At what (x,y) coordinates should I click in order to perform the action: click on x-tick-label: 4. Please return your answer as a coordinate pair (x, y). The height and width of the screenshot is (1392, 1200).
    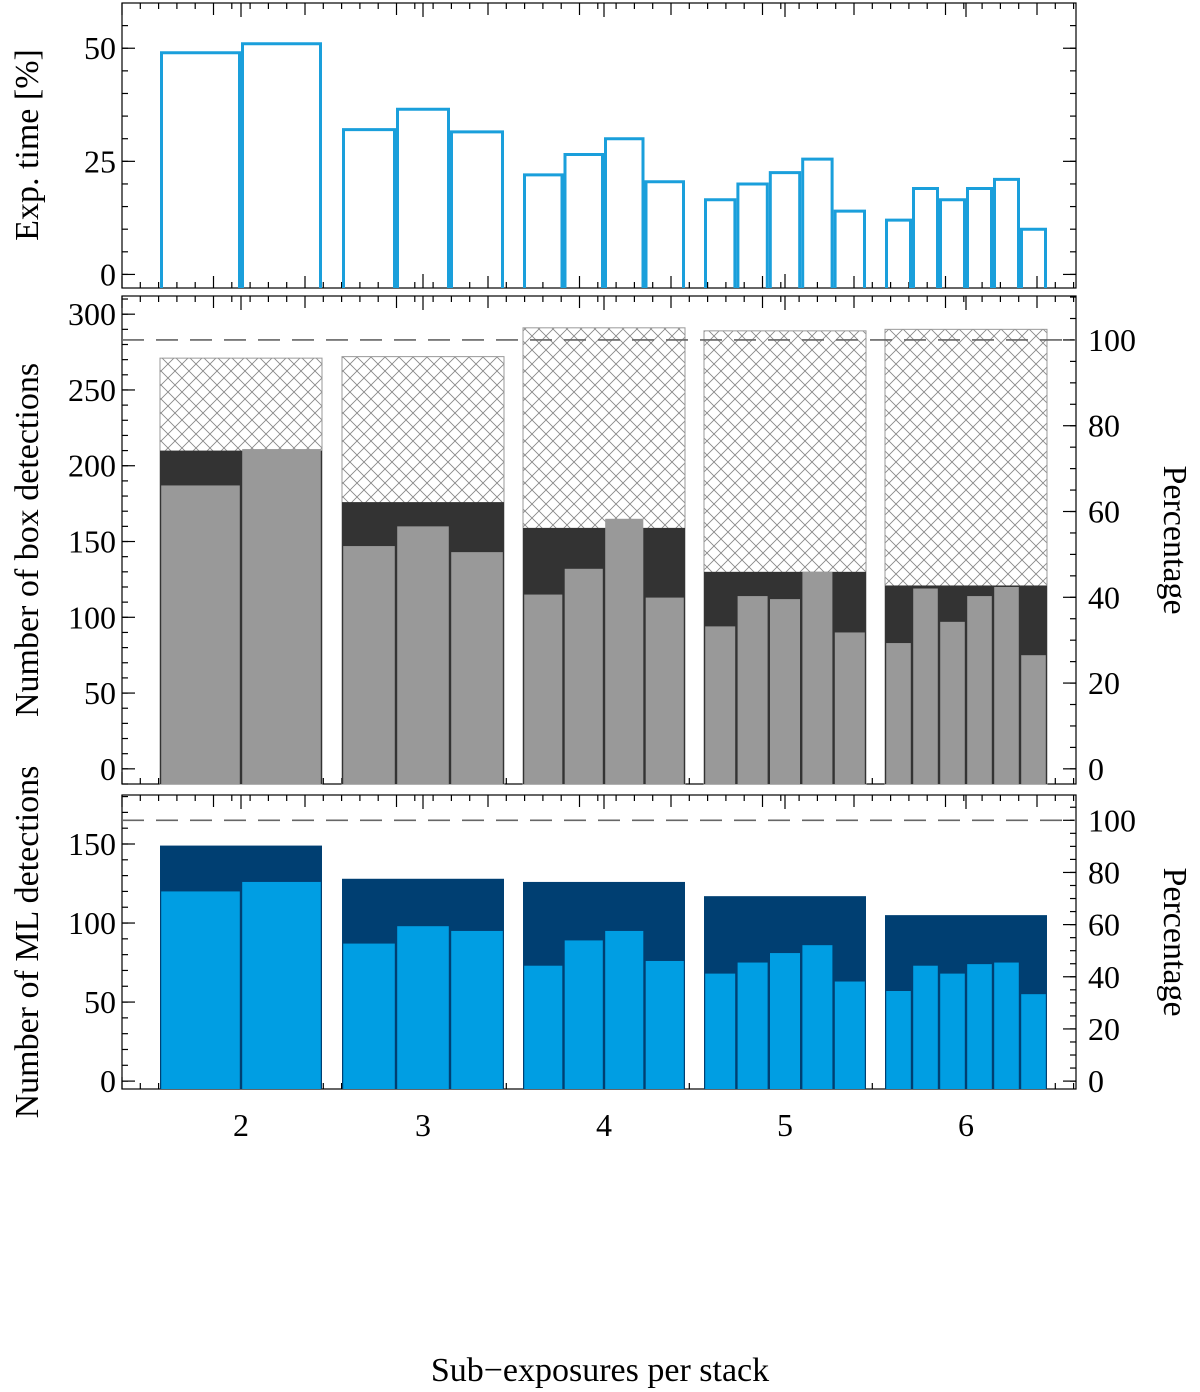
    Looking at the image, I should click on (604, 1125).